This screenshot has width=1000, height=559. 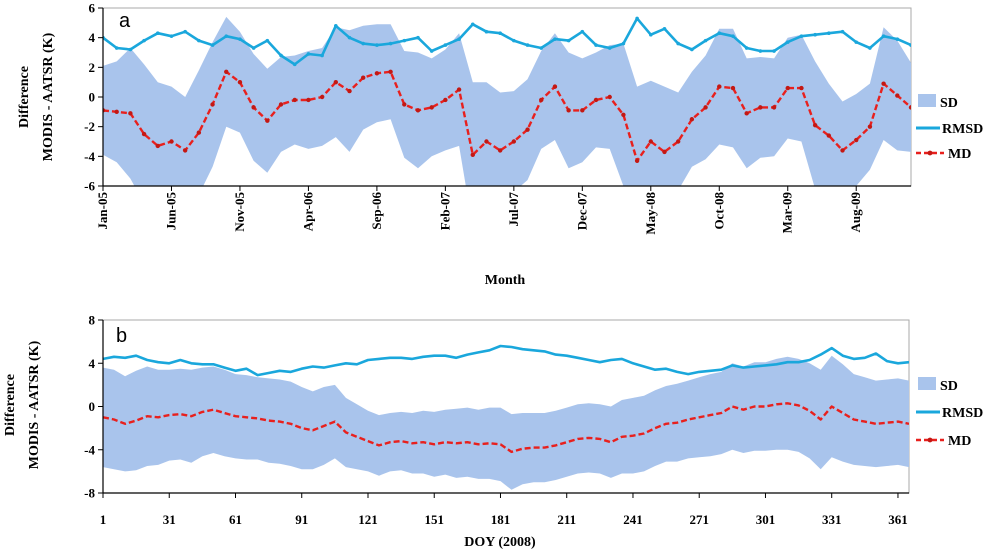 What do you see at coordinates (92, 97) in the screenshot?
I see `y-tick-label: 0` at bounding box center [92, 97].